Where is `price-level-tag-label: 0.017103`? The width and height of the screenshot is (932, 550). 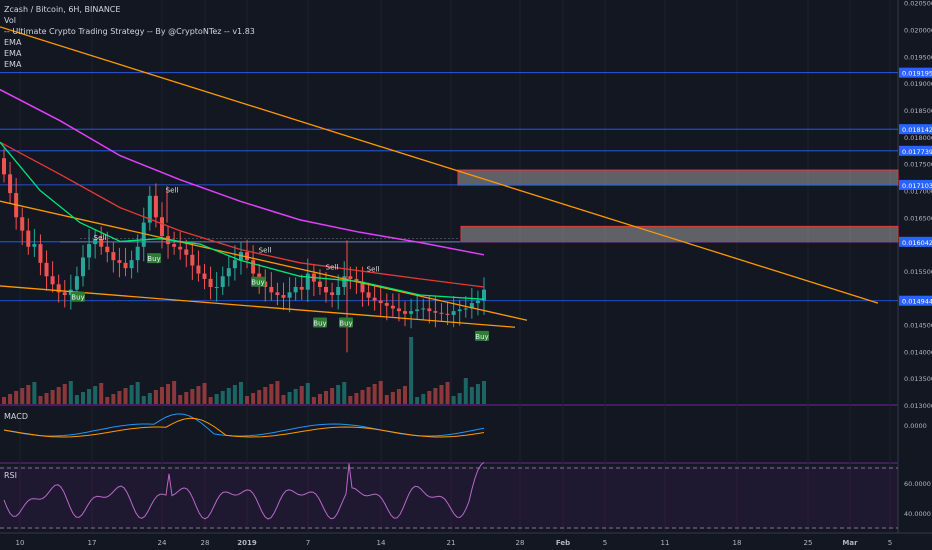
price-level-tag-label: 0.017103 is located at coordinates (917, 186).